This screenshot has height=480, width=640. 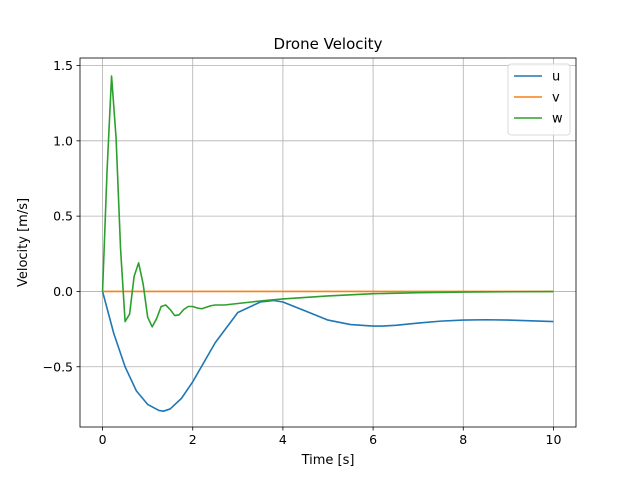 What do you see at coordinates (63, 140) in the screenshot?
I see `y-tick-label: 1.0` at bounding box center [63, 140].